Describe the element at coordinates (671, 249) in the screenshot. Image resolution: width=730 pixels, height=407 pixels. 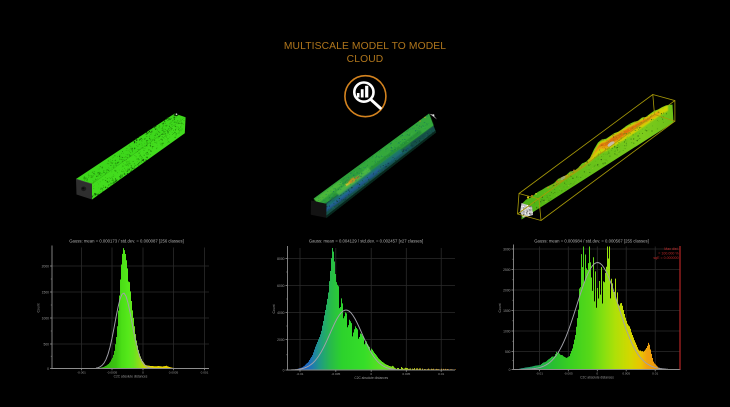
I see `svg-text: Max dist.` at that location.